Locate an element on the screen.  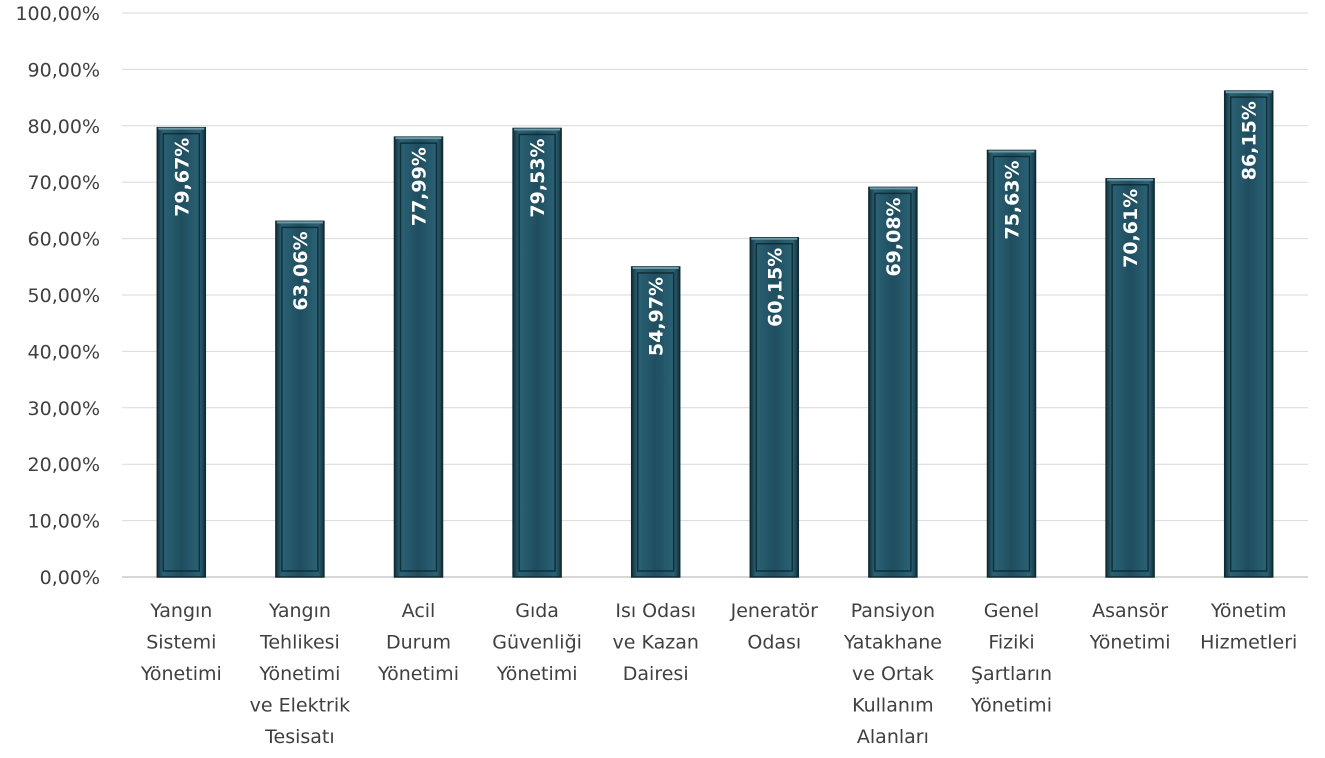
y-tick-label: 40,00% is located at coordinates (64, 352).